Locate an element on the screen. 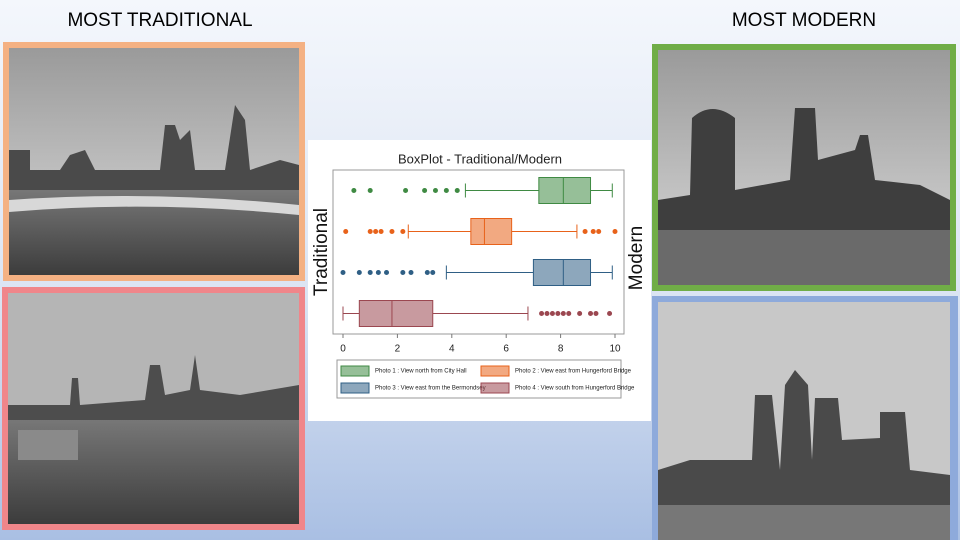 Image resolution: width=960 pixels, height=540 pixels. x-tick-label: 8 is located at coordinates (561, 349).